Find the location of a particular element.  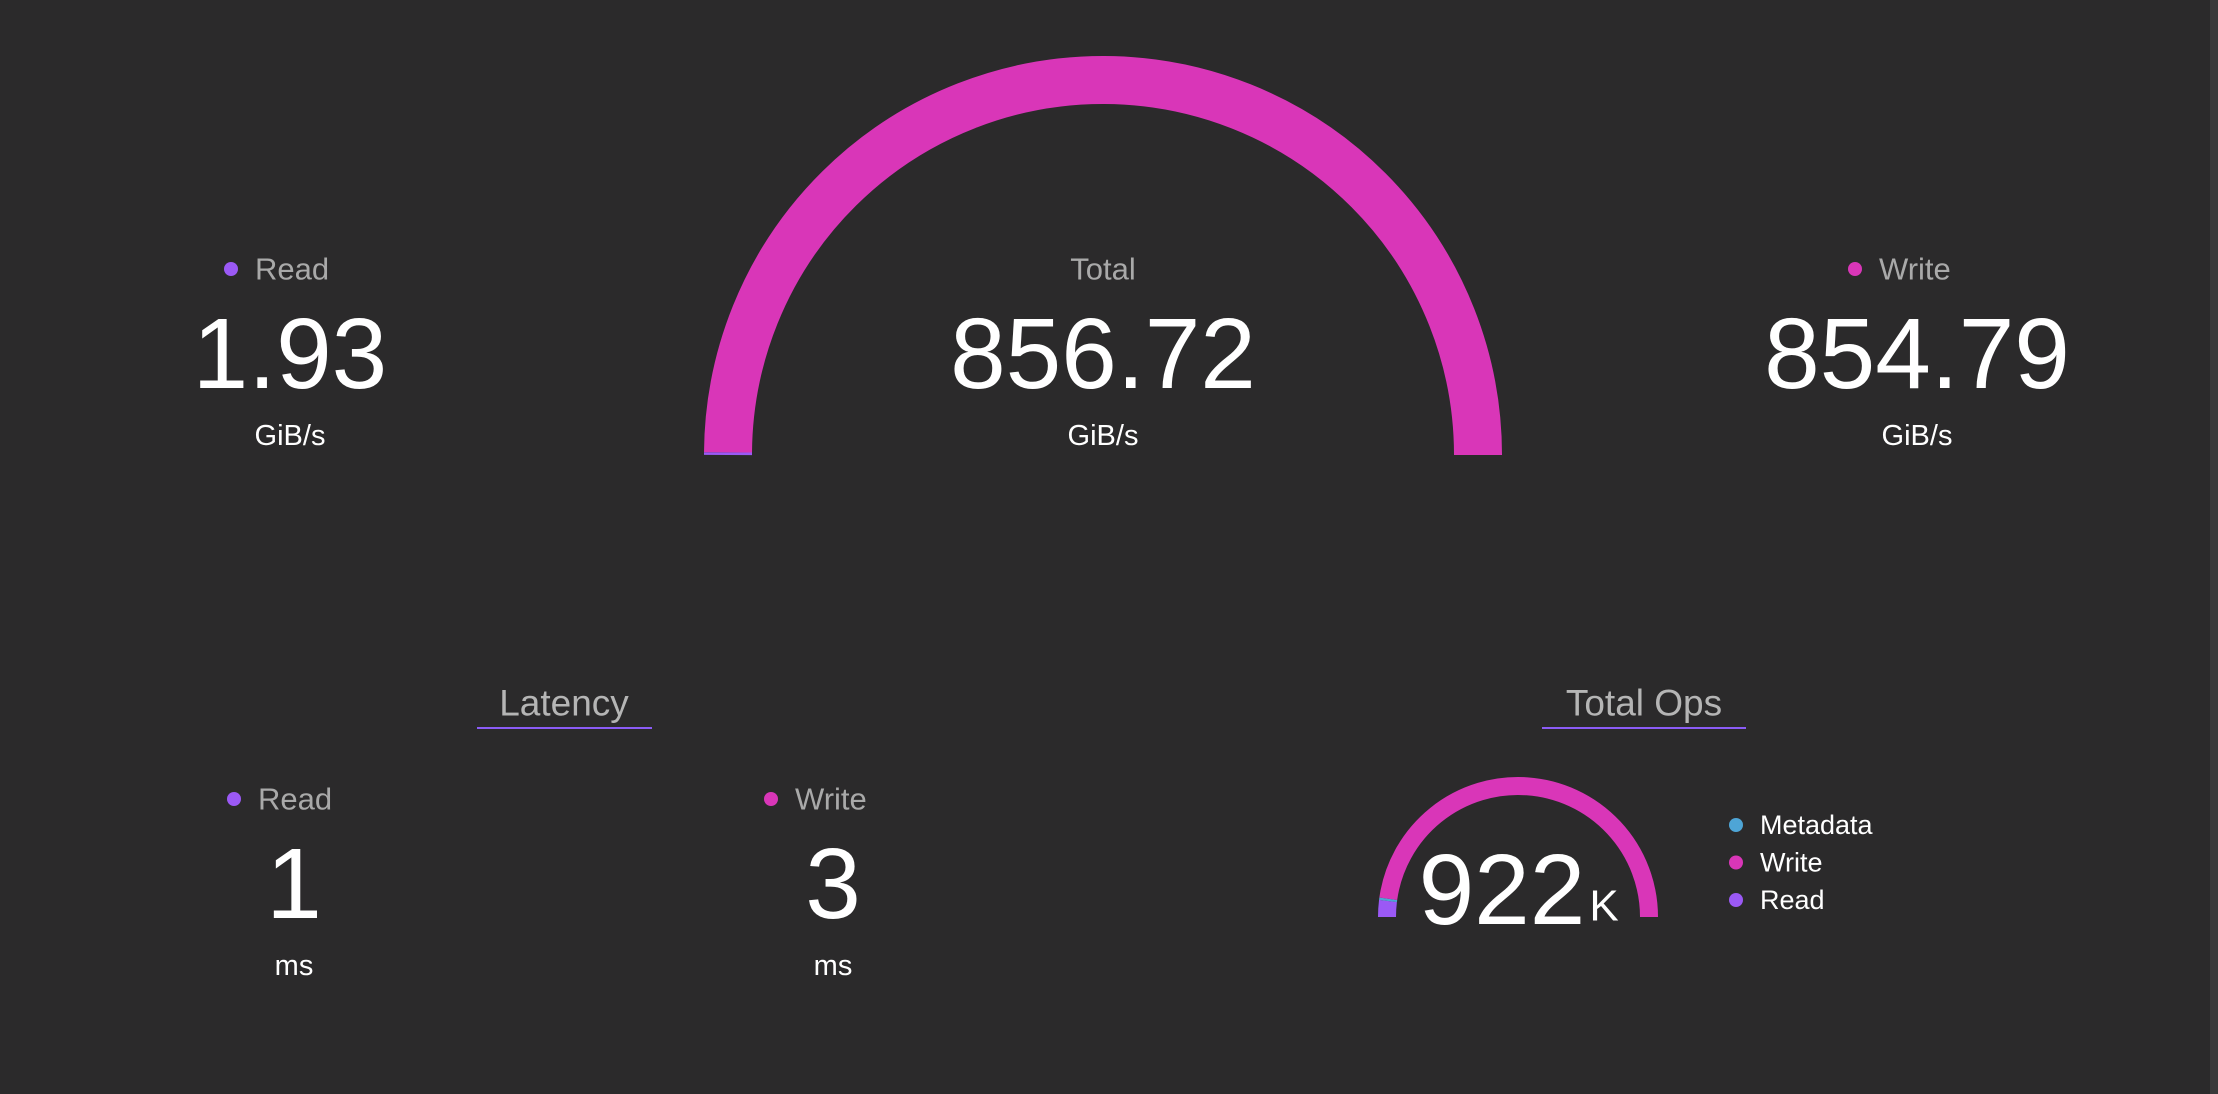

throughput-gauge is located at coordinates (1102, 256).